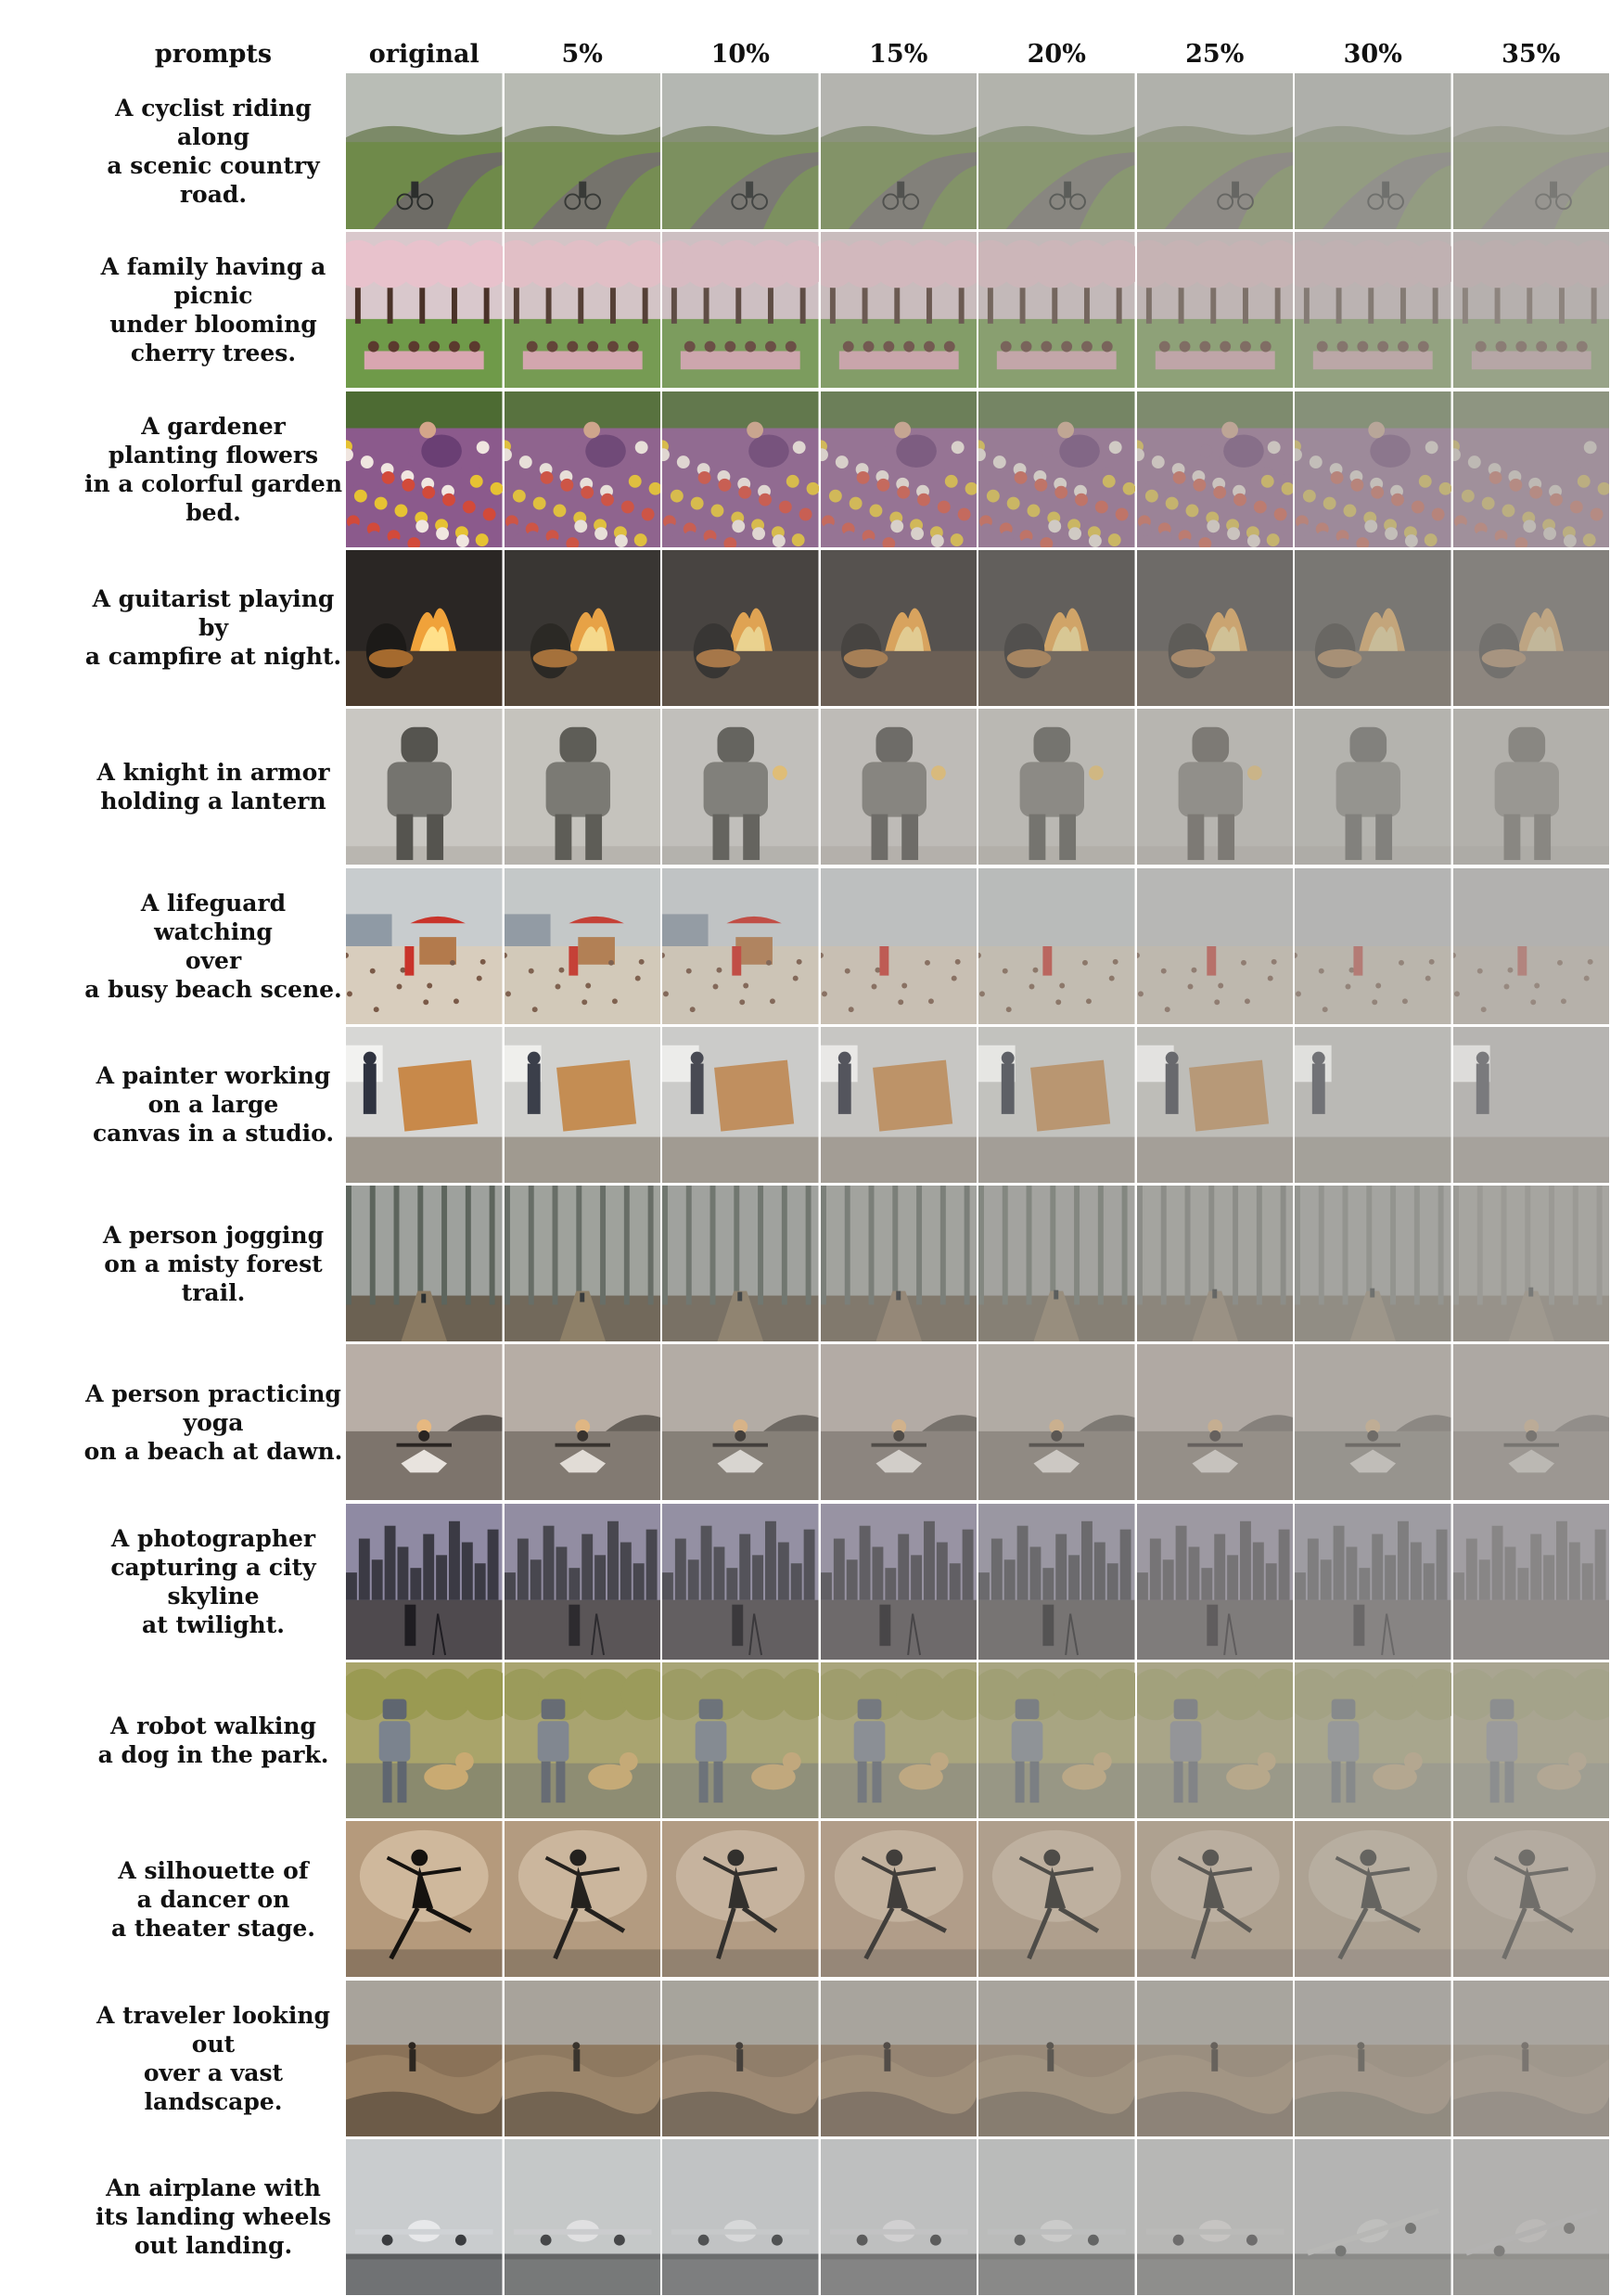 The height and width of the screenshot is (2296, 1623). Describe the element at coordinates (423, 54) in the screenshot. I see `header-col-0: original` at that location.